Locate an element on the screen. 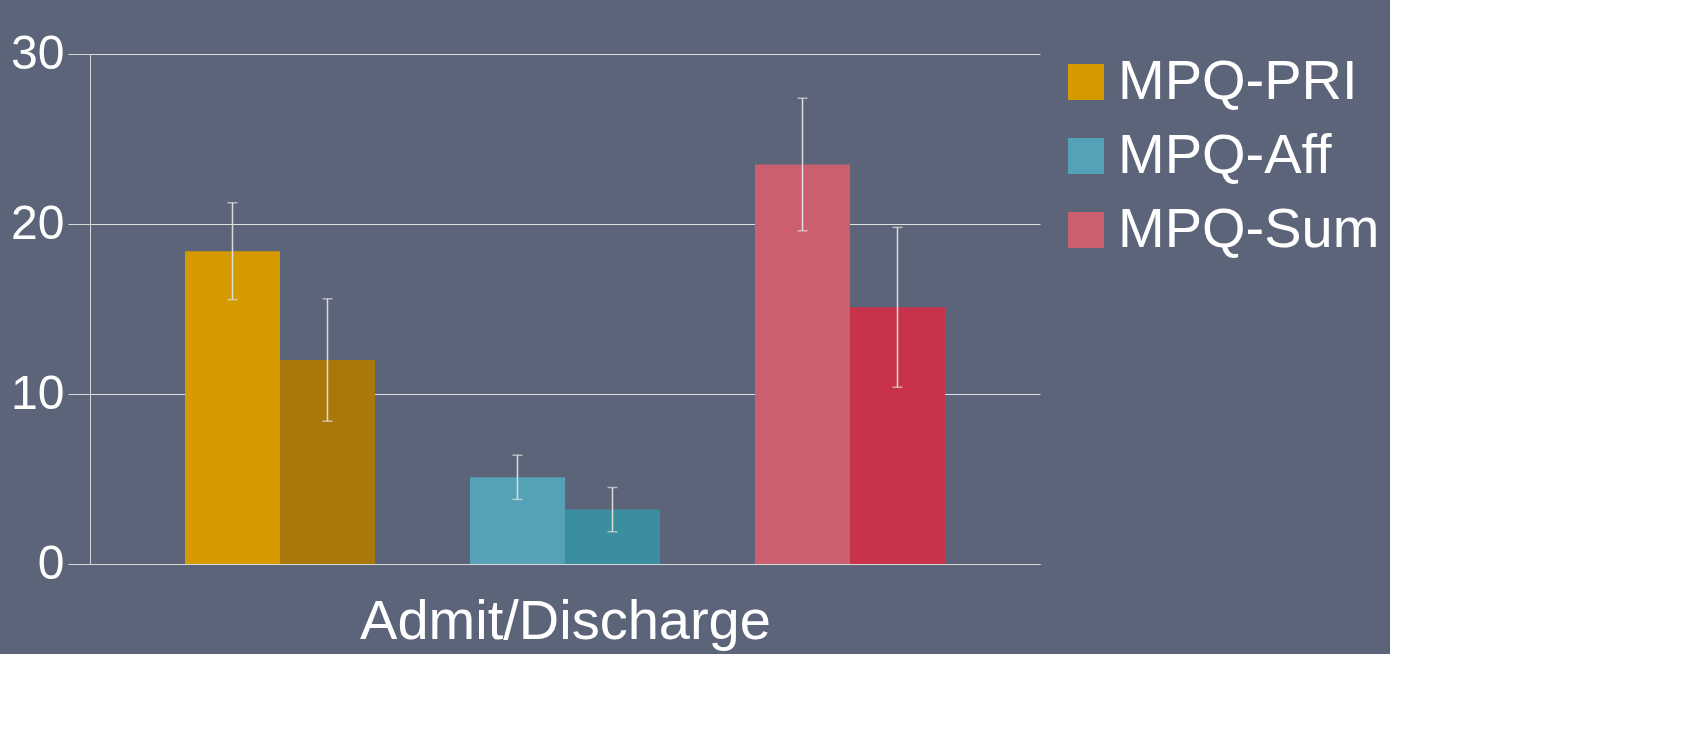  legend-label: MPQ-Aff is located at coordinates (1225, 153).